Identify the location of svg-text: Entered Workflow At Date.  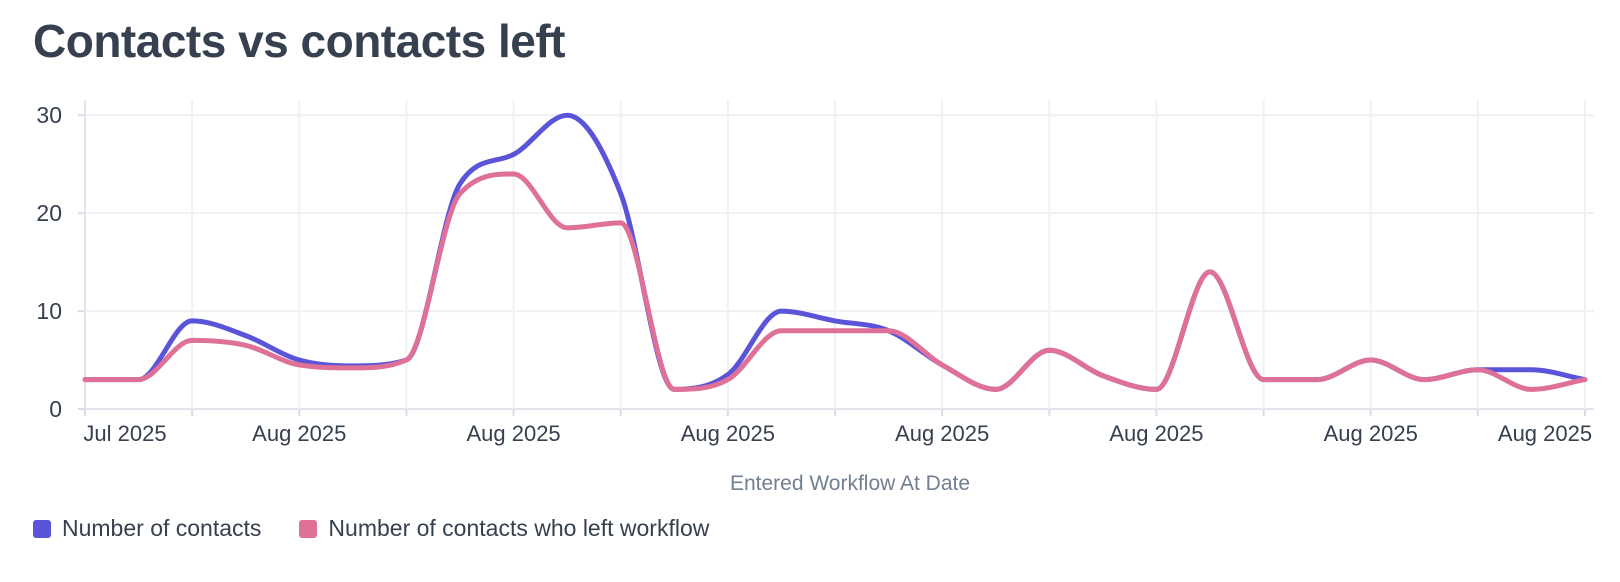
(850, 483).